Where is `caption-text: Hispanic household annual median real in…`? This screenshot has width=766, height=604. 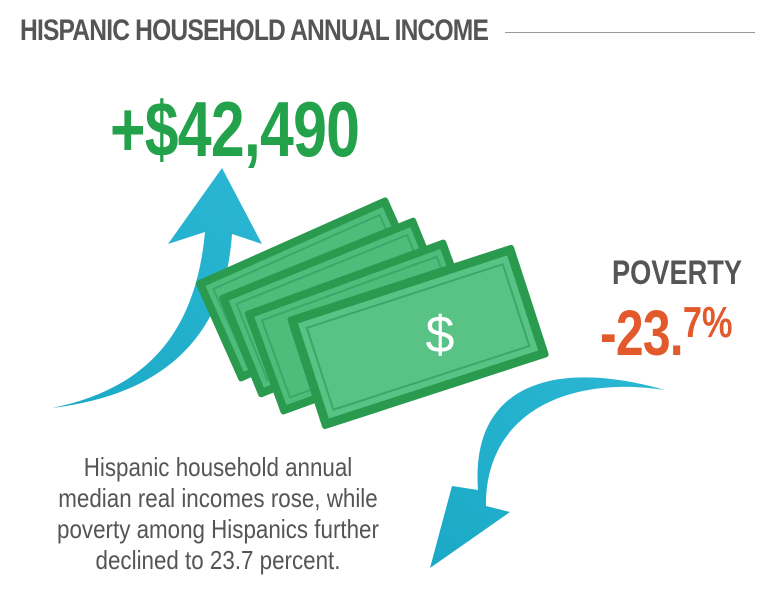 caption-text: Hispanic household annual median real in… is located at coordinates (218, 513).